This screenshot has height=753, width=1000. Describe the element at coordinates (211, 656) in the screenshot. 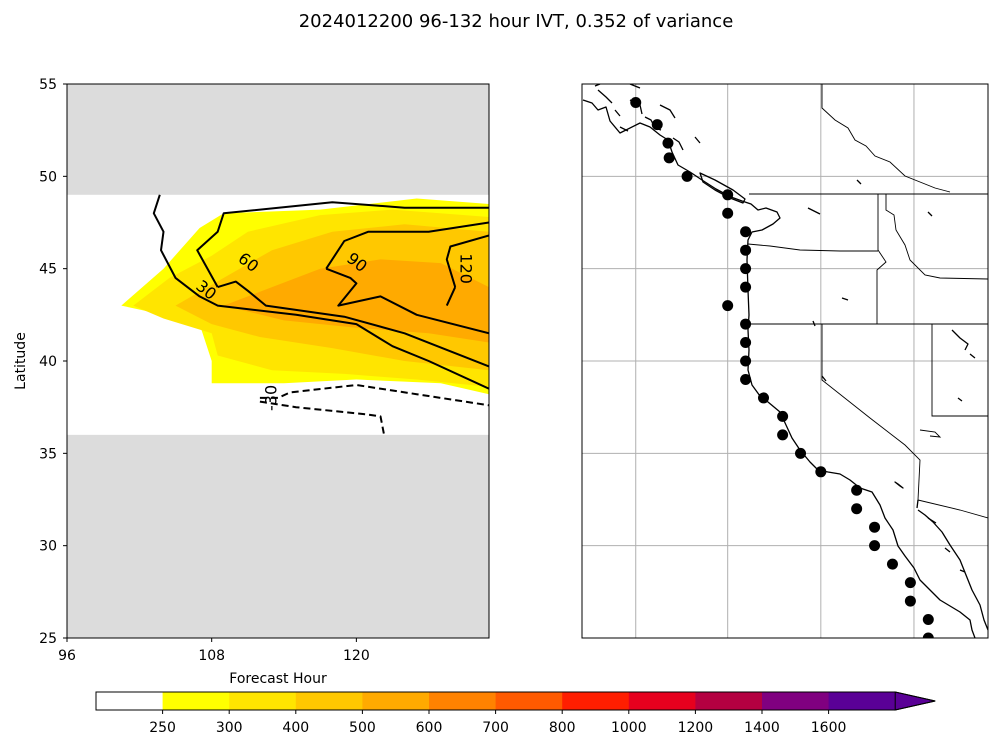

I see `x-tick-label: 108` at that location.